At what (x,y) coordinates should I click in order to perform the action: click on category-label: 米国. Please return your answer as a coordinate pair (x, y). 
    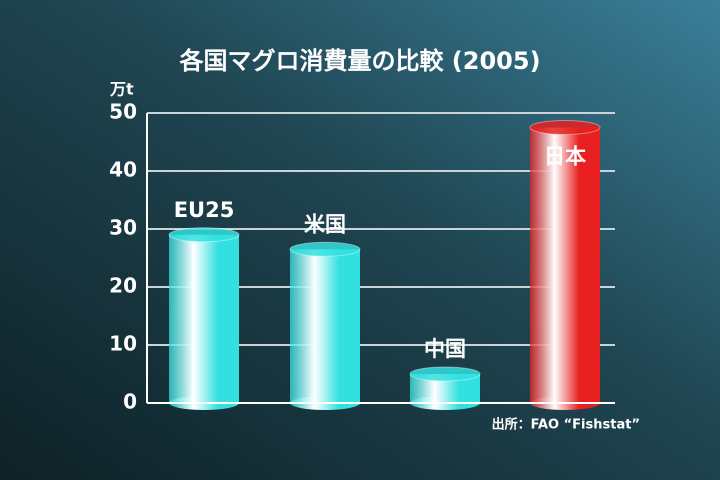
    Looking at the image, I should click on (325, 224).